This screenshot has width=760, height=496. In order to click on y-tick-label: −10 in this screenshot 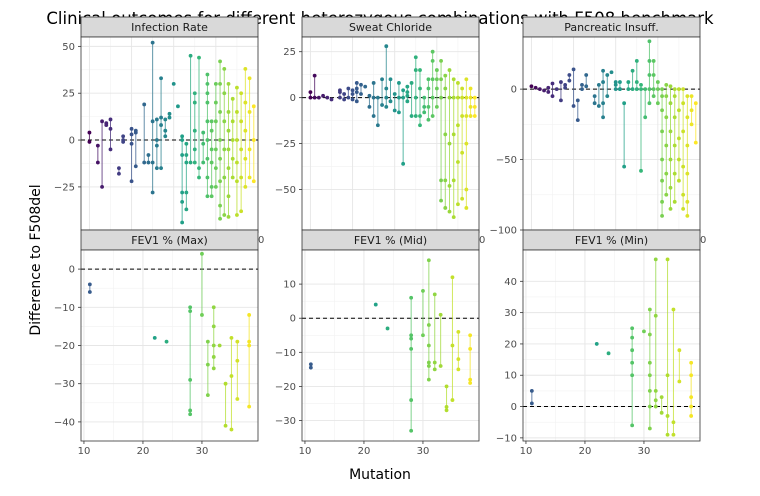, I will do `click(285, 353)`.